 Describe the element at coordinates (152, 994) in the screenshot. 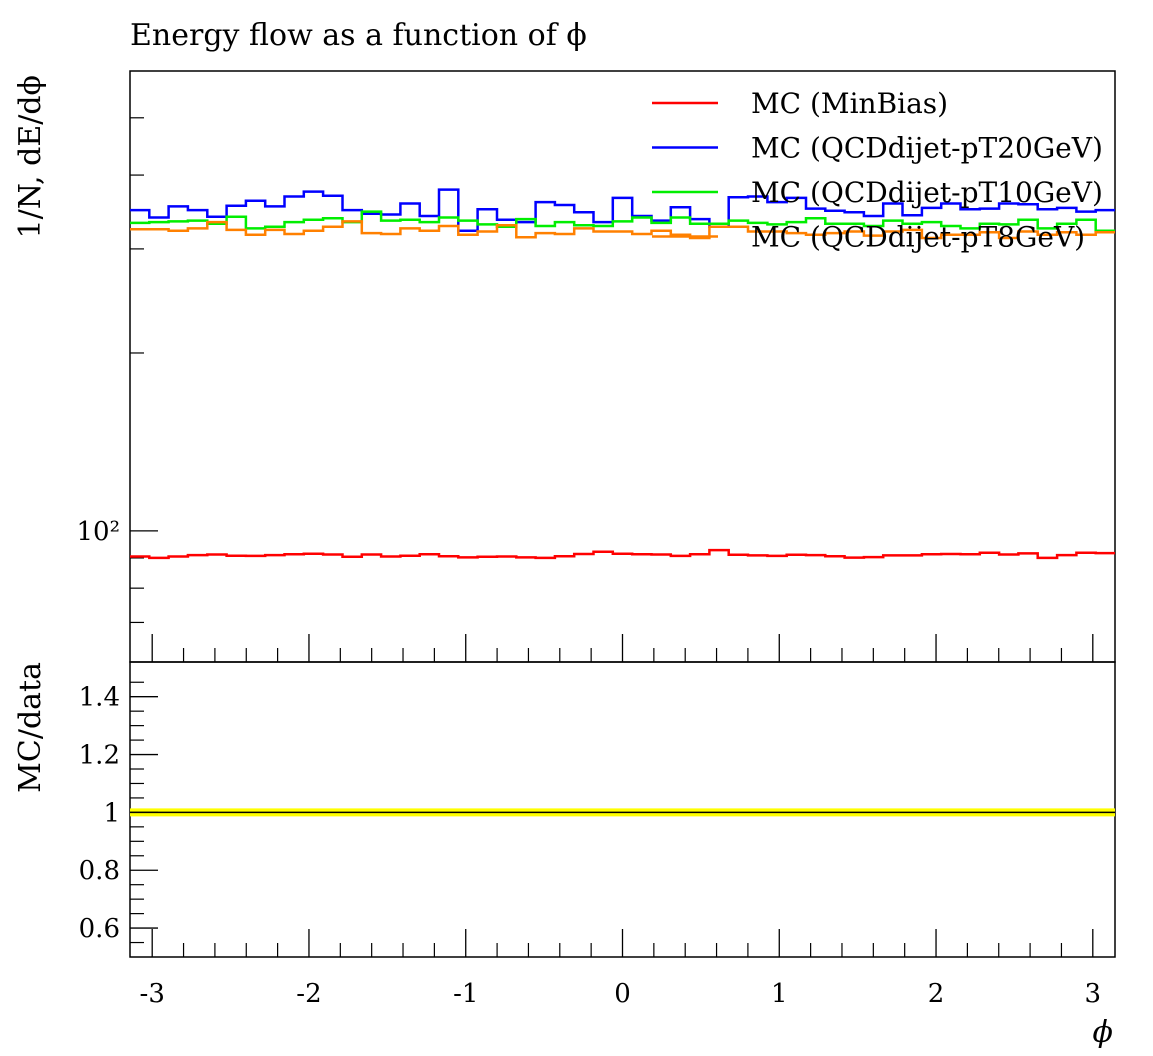

I see `x-tick-label: -3` at that location.